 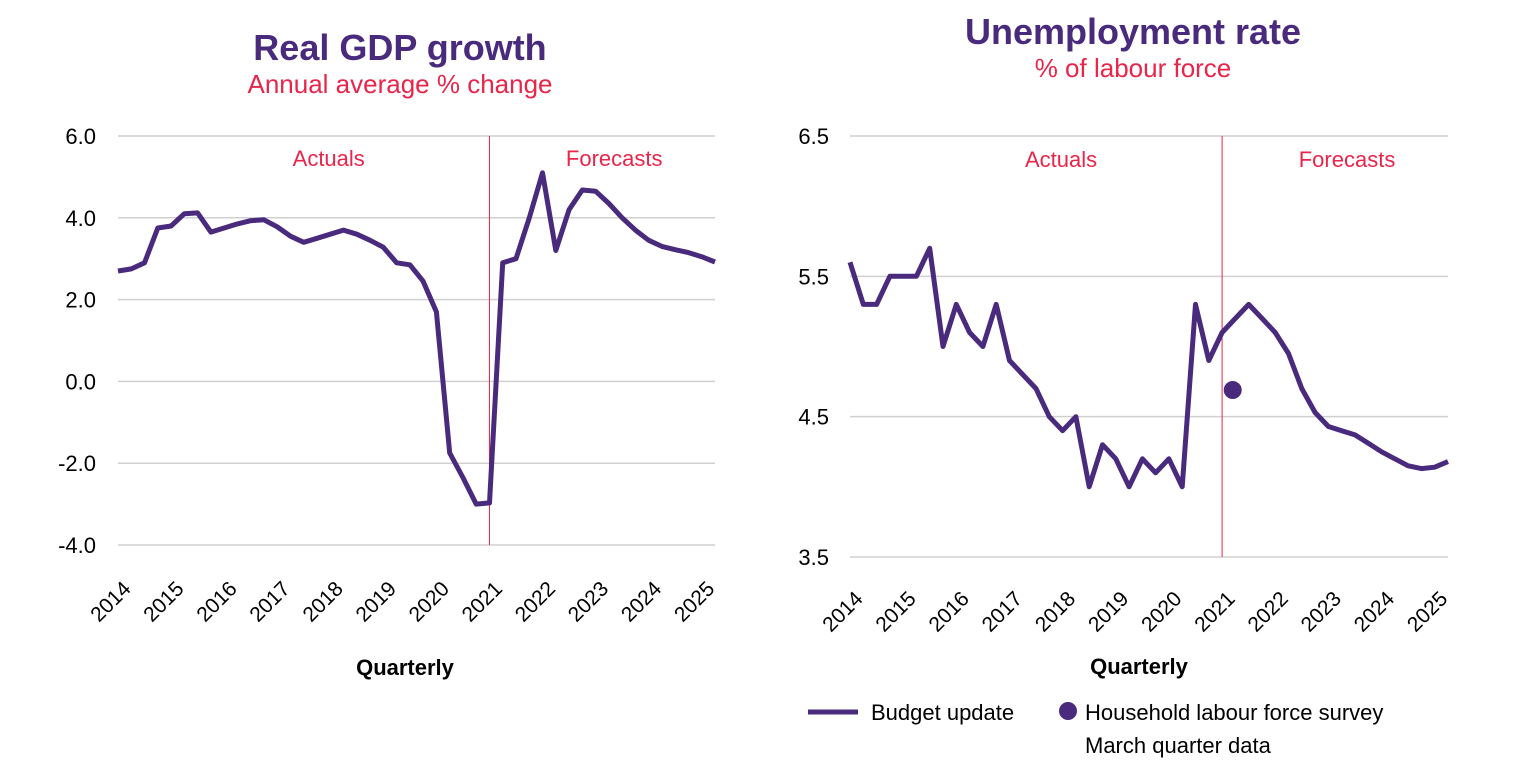 What do you see at coordinates (1133, 31) in the screenshot?
I see `unemployment-chart-title: Unemployment rate` at bounding box center [1133, 31].